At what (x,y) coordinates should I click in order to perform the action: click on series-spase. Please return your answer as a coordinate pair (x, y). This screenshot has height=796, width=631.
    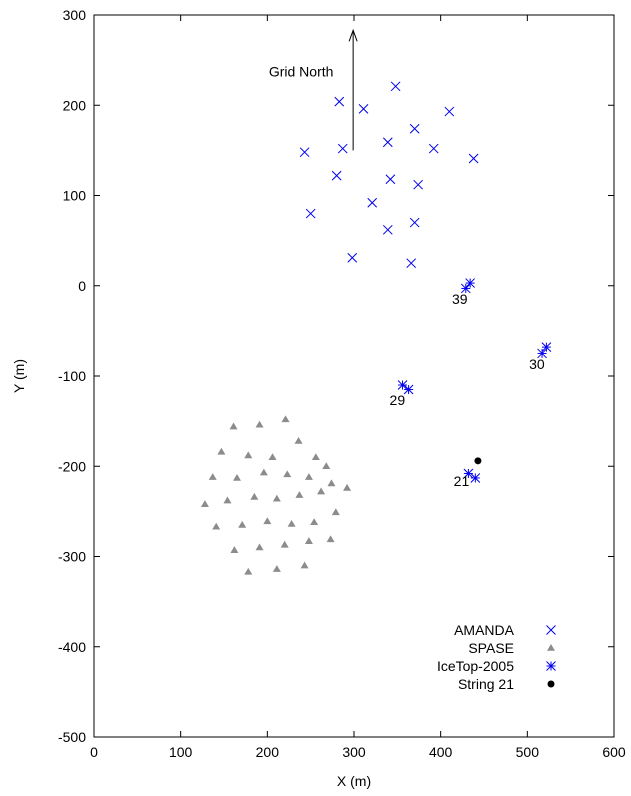
    Looking at the image, I should click on (276, 495).